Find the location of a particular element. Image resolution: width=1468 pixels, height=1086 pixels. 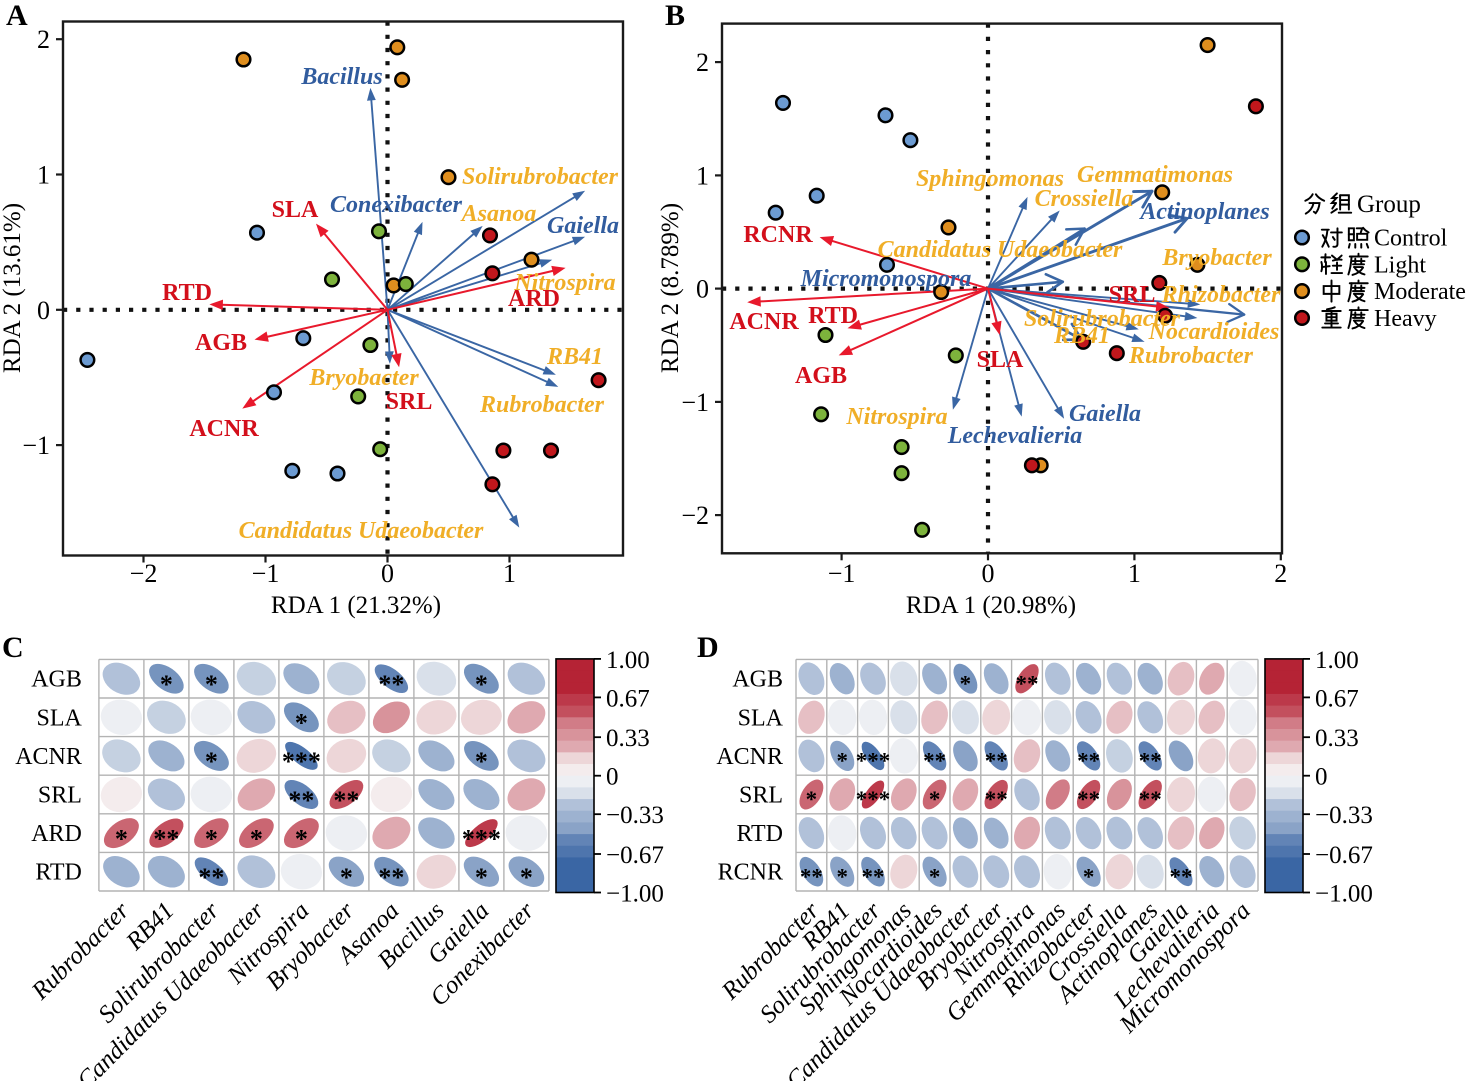

svg-text: B is located at coordinates (675, 16).